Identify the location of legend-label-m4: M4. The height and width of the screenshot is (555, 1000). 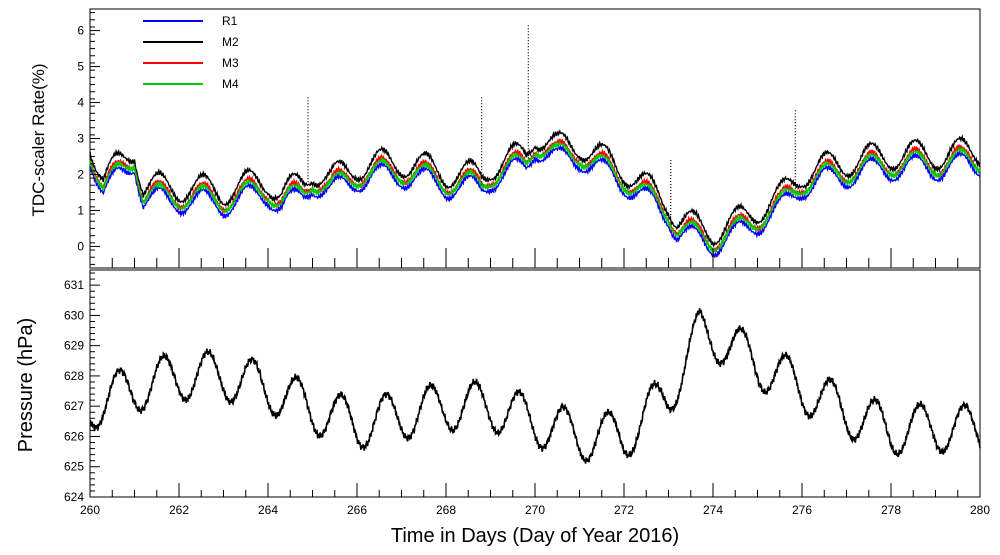
(230, 84).